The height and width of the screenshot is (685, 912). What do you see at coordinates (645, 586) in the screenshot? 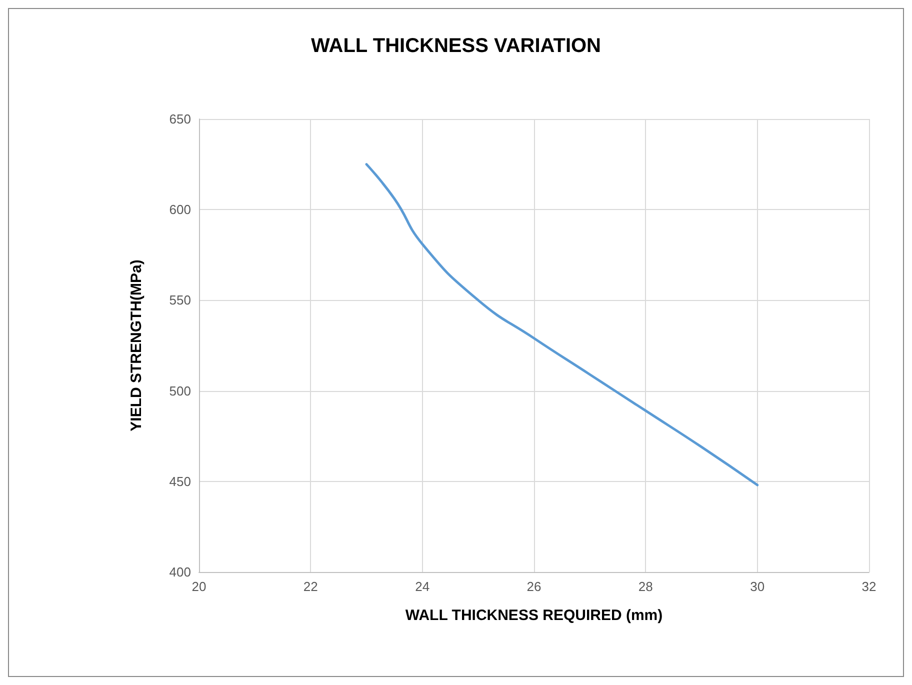
I see `x-tick-label: 28` at bounding box center [645, 586].